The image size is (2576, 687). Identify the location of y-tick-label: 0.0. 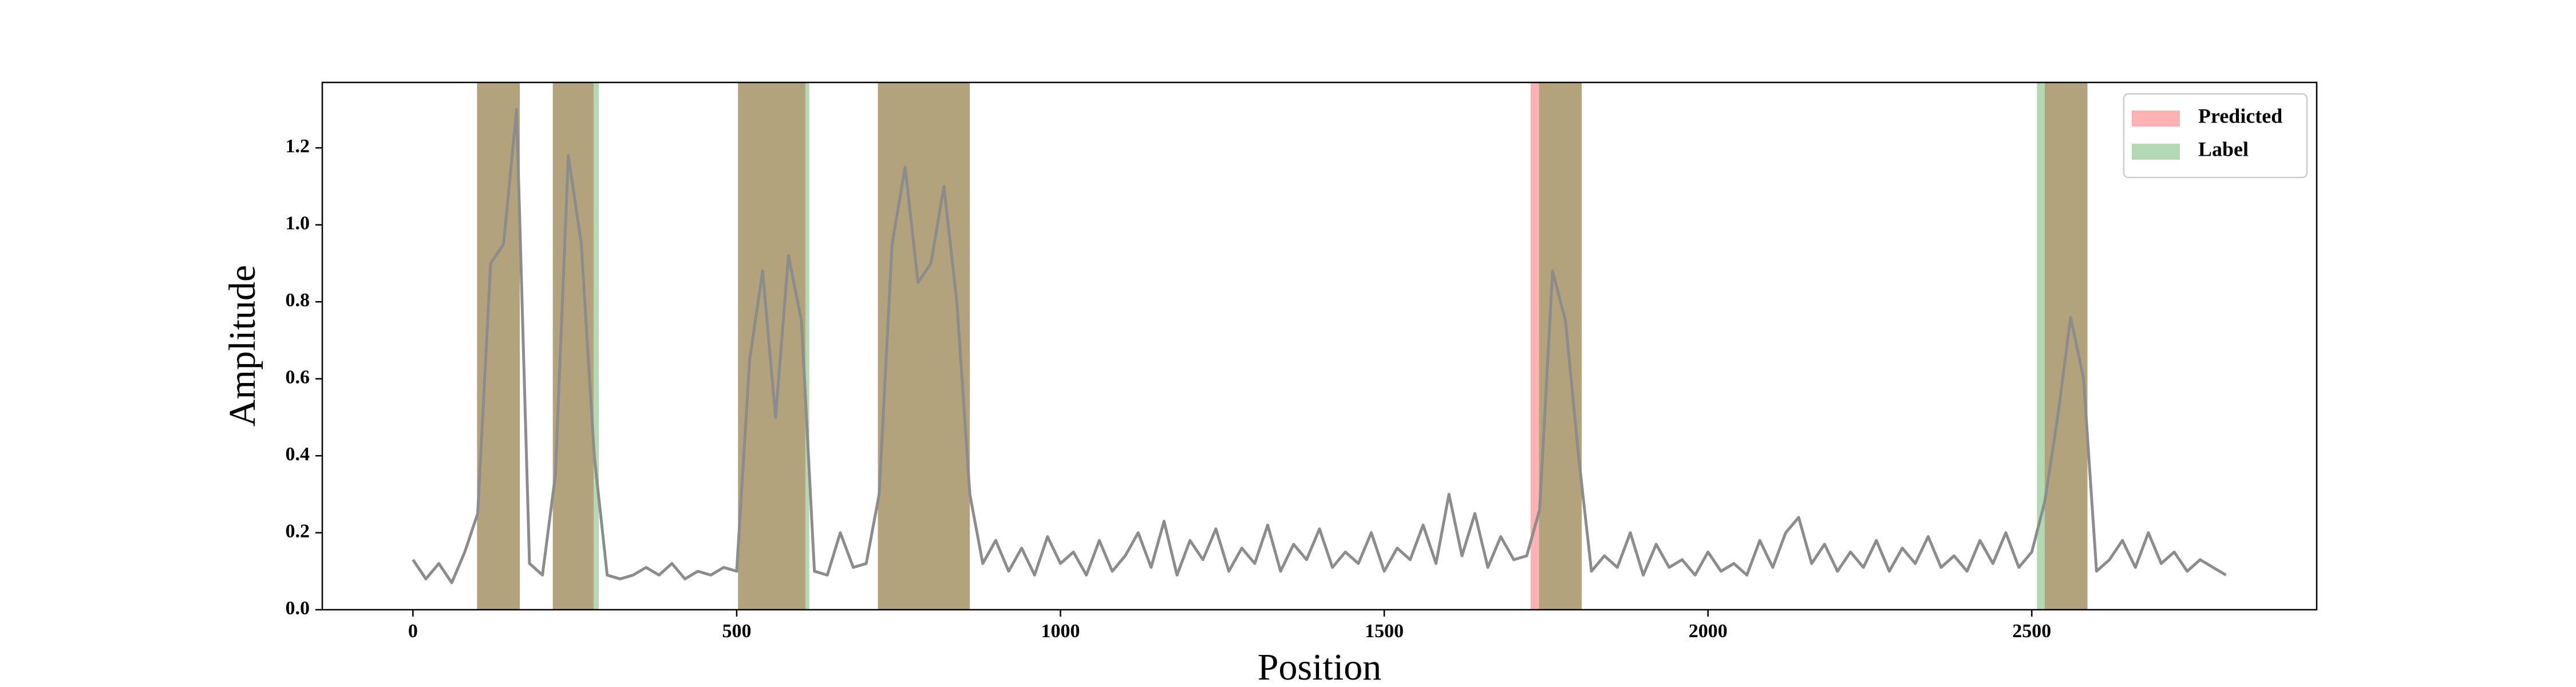
(298, 608).